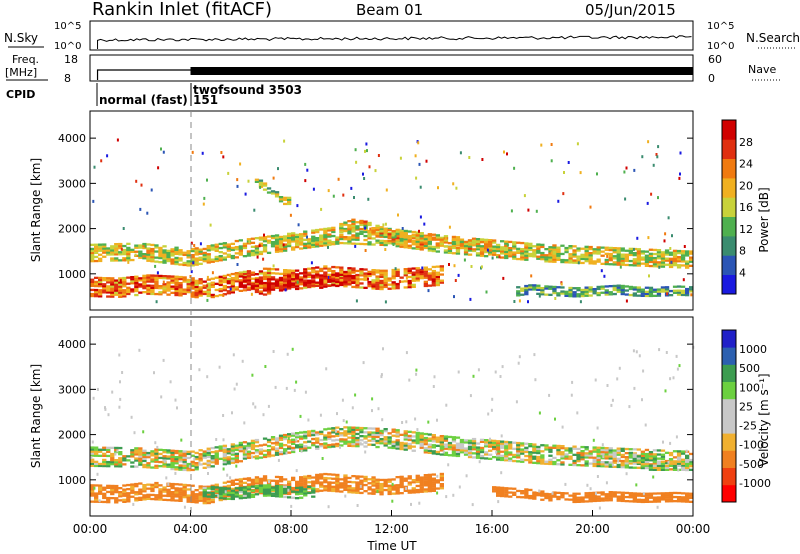 The image size is (800, 554). Describe the element at coordinates (742, 272) in the screenshot. I see `colorbar-tick-label: 4` at that location.